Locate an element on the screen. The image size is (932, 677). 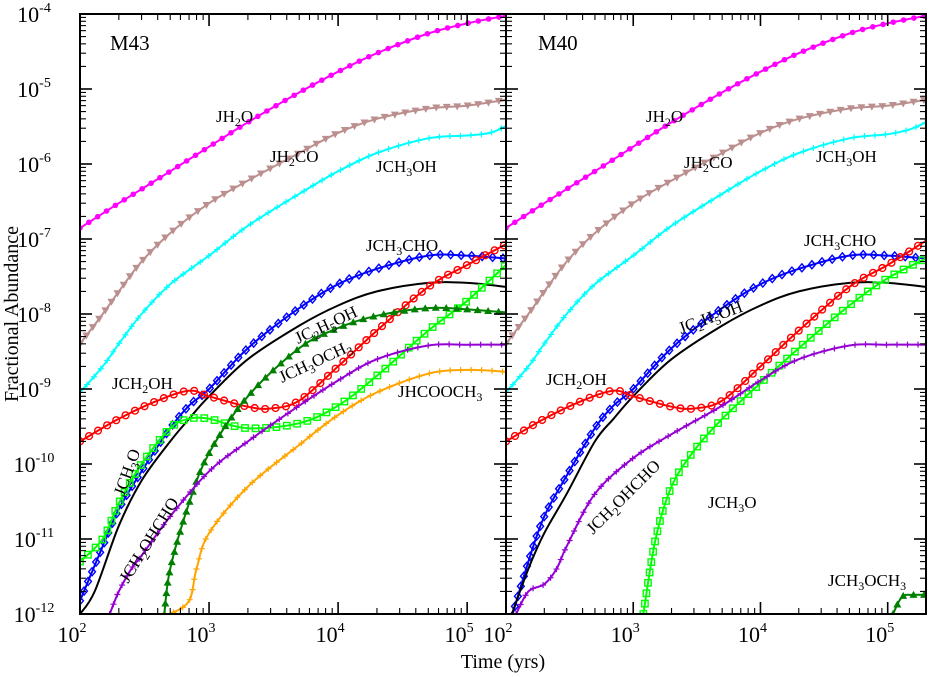
y-tick-label: 10⁻⁹ is located at coordinates (34, 389).